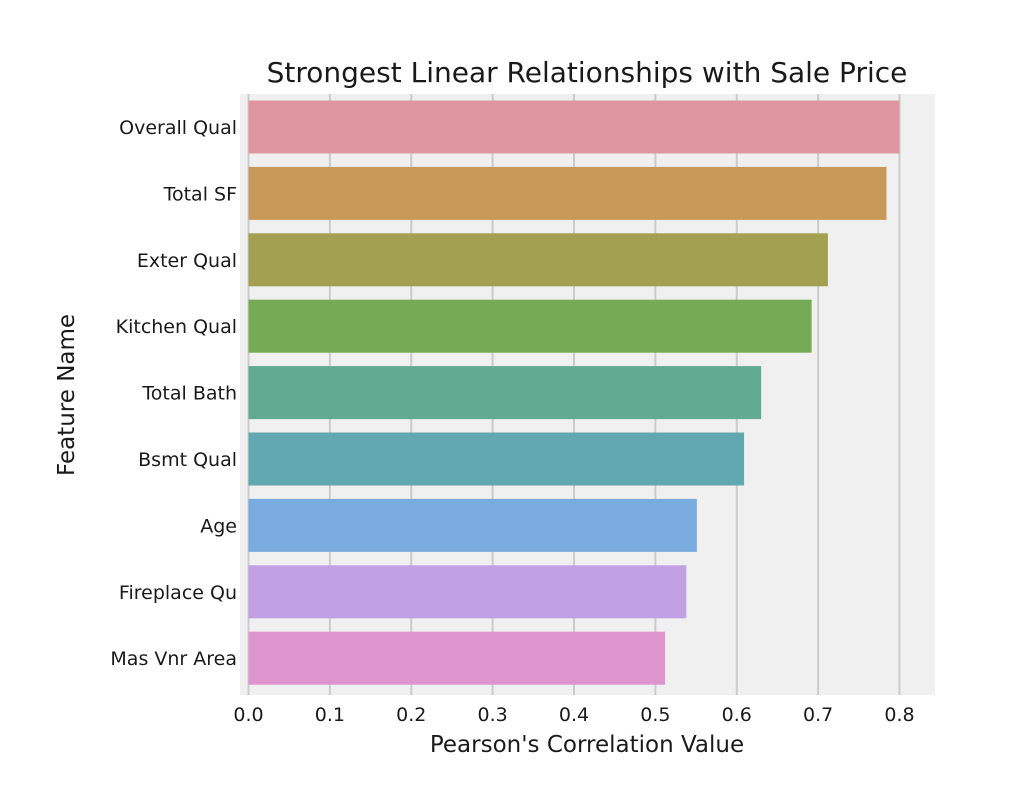 This screenshot has height=812, width=1034. What do you see at coordinates (493, 715) in the screenshot?
I see `x-tick-label: 0.3` at bounding box center [493, 715].